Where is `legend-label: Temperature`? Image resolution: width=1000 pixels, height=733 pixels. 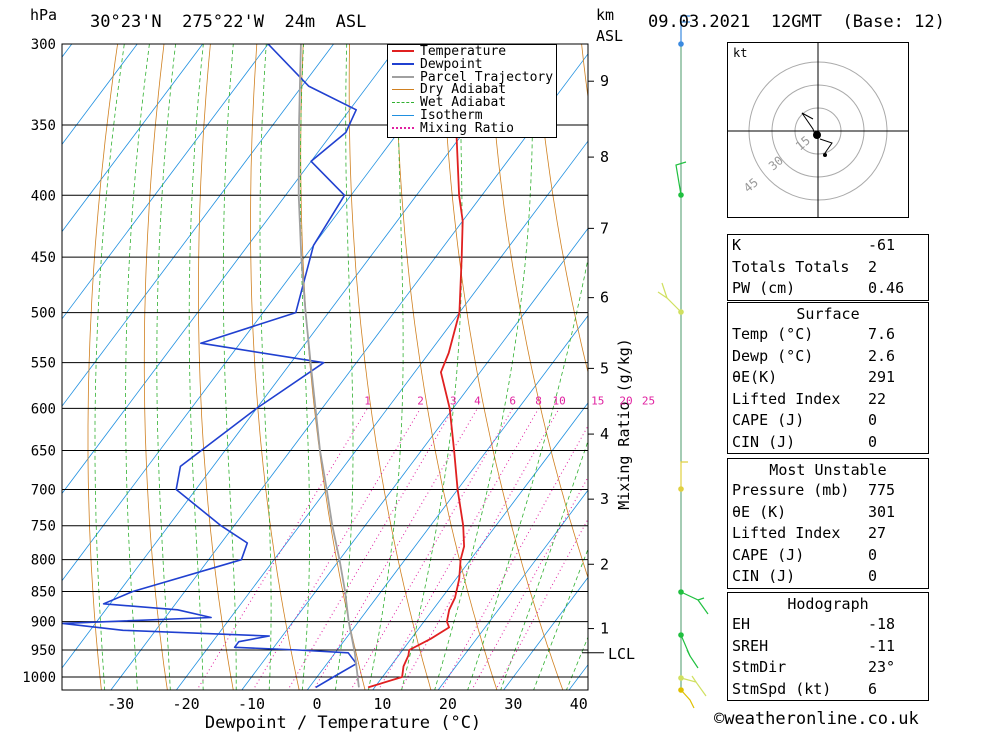 legend-label: Temperature is located at coordinates (463, 51).